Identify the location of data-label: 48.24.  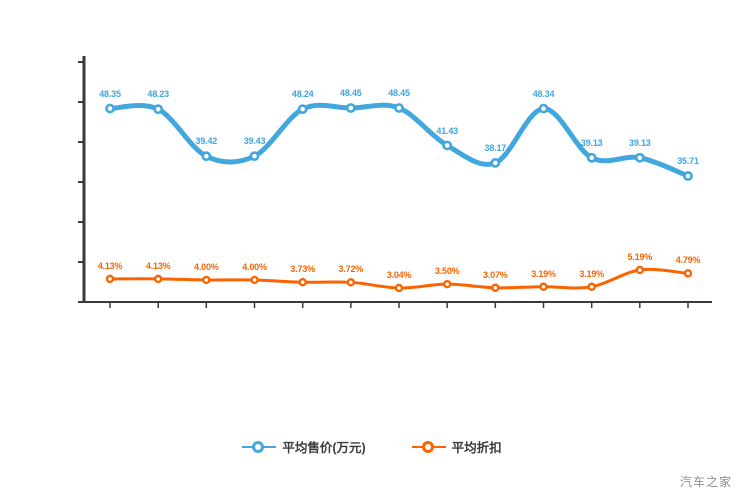
(302, 94).